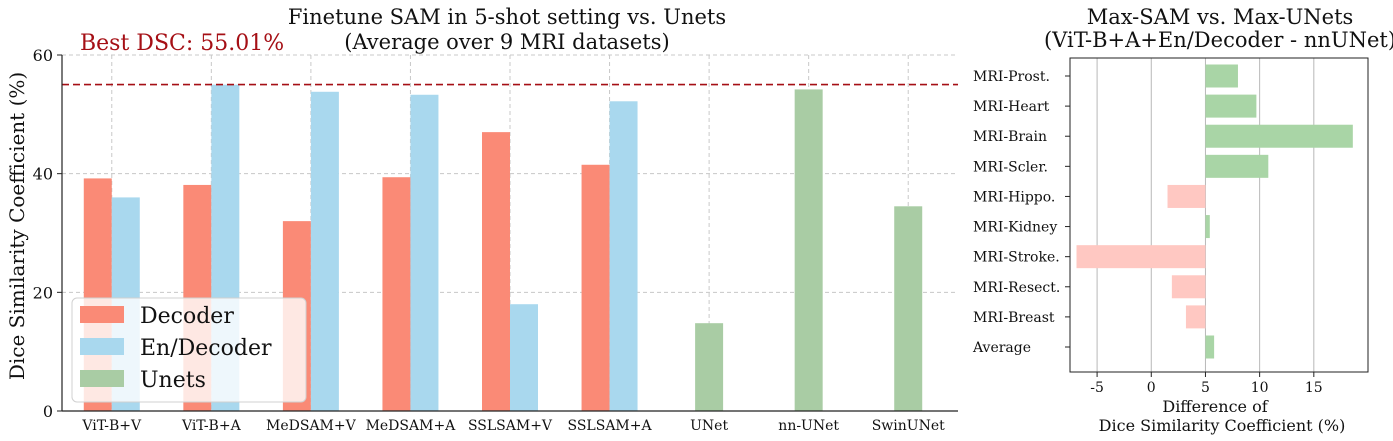 The image size is (1393, 441). I want to click on bar-average, so click(1210, 347).